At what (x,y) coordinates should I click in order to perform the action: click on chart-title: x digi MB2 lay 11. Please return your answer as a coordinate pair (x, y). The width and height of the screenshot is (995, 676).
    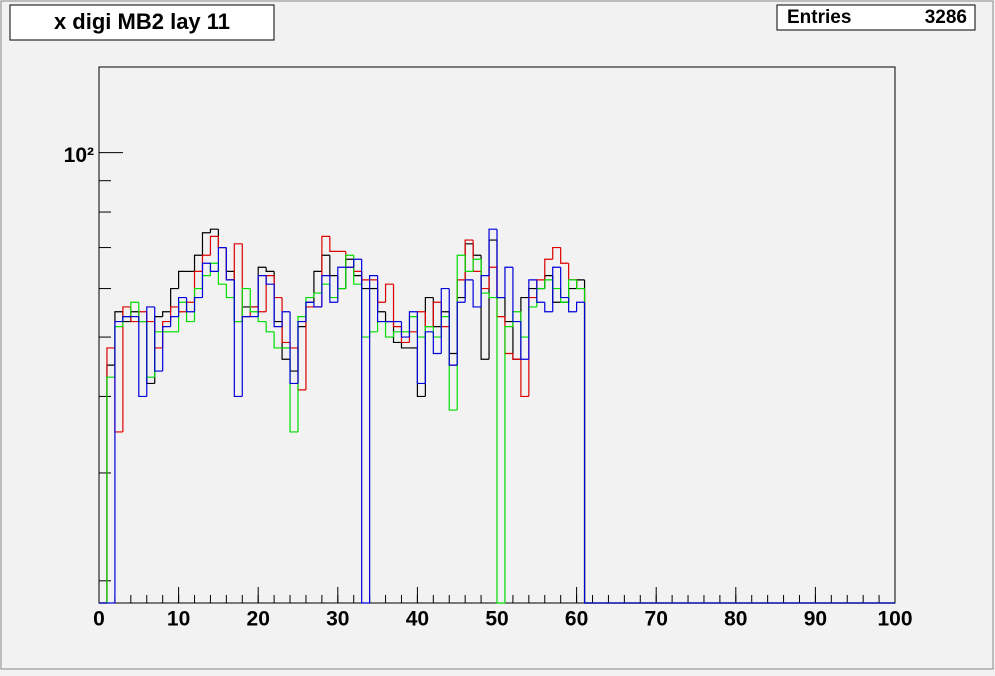
    Looking at the image, I should click on (142, 21).